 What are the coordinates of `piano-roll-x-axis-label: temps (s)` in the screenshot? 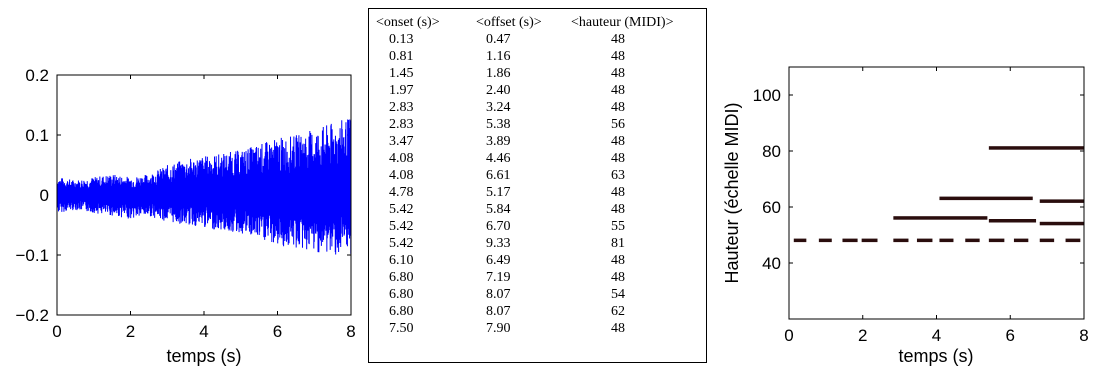 It's located at (935, 356).